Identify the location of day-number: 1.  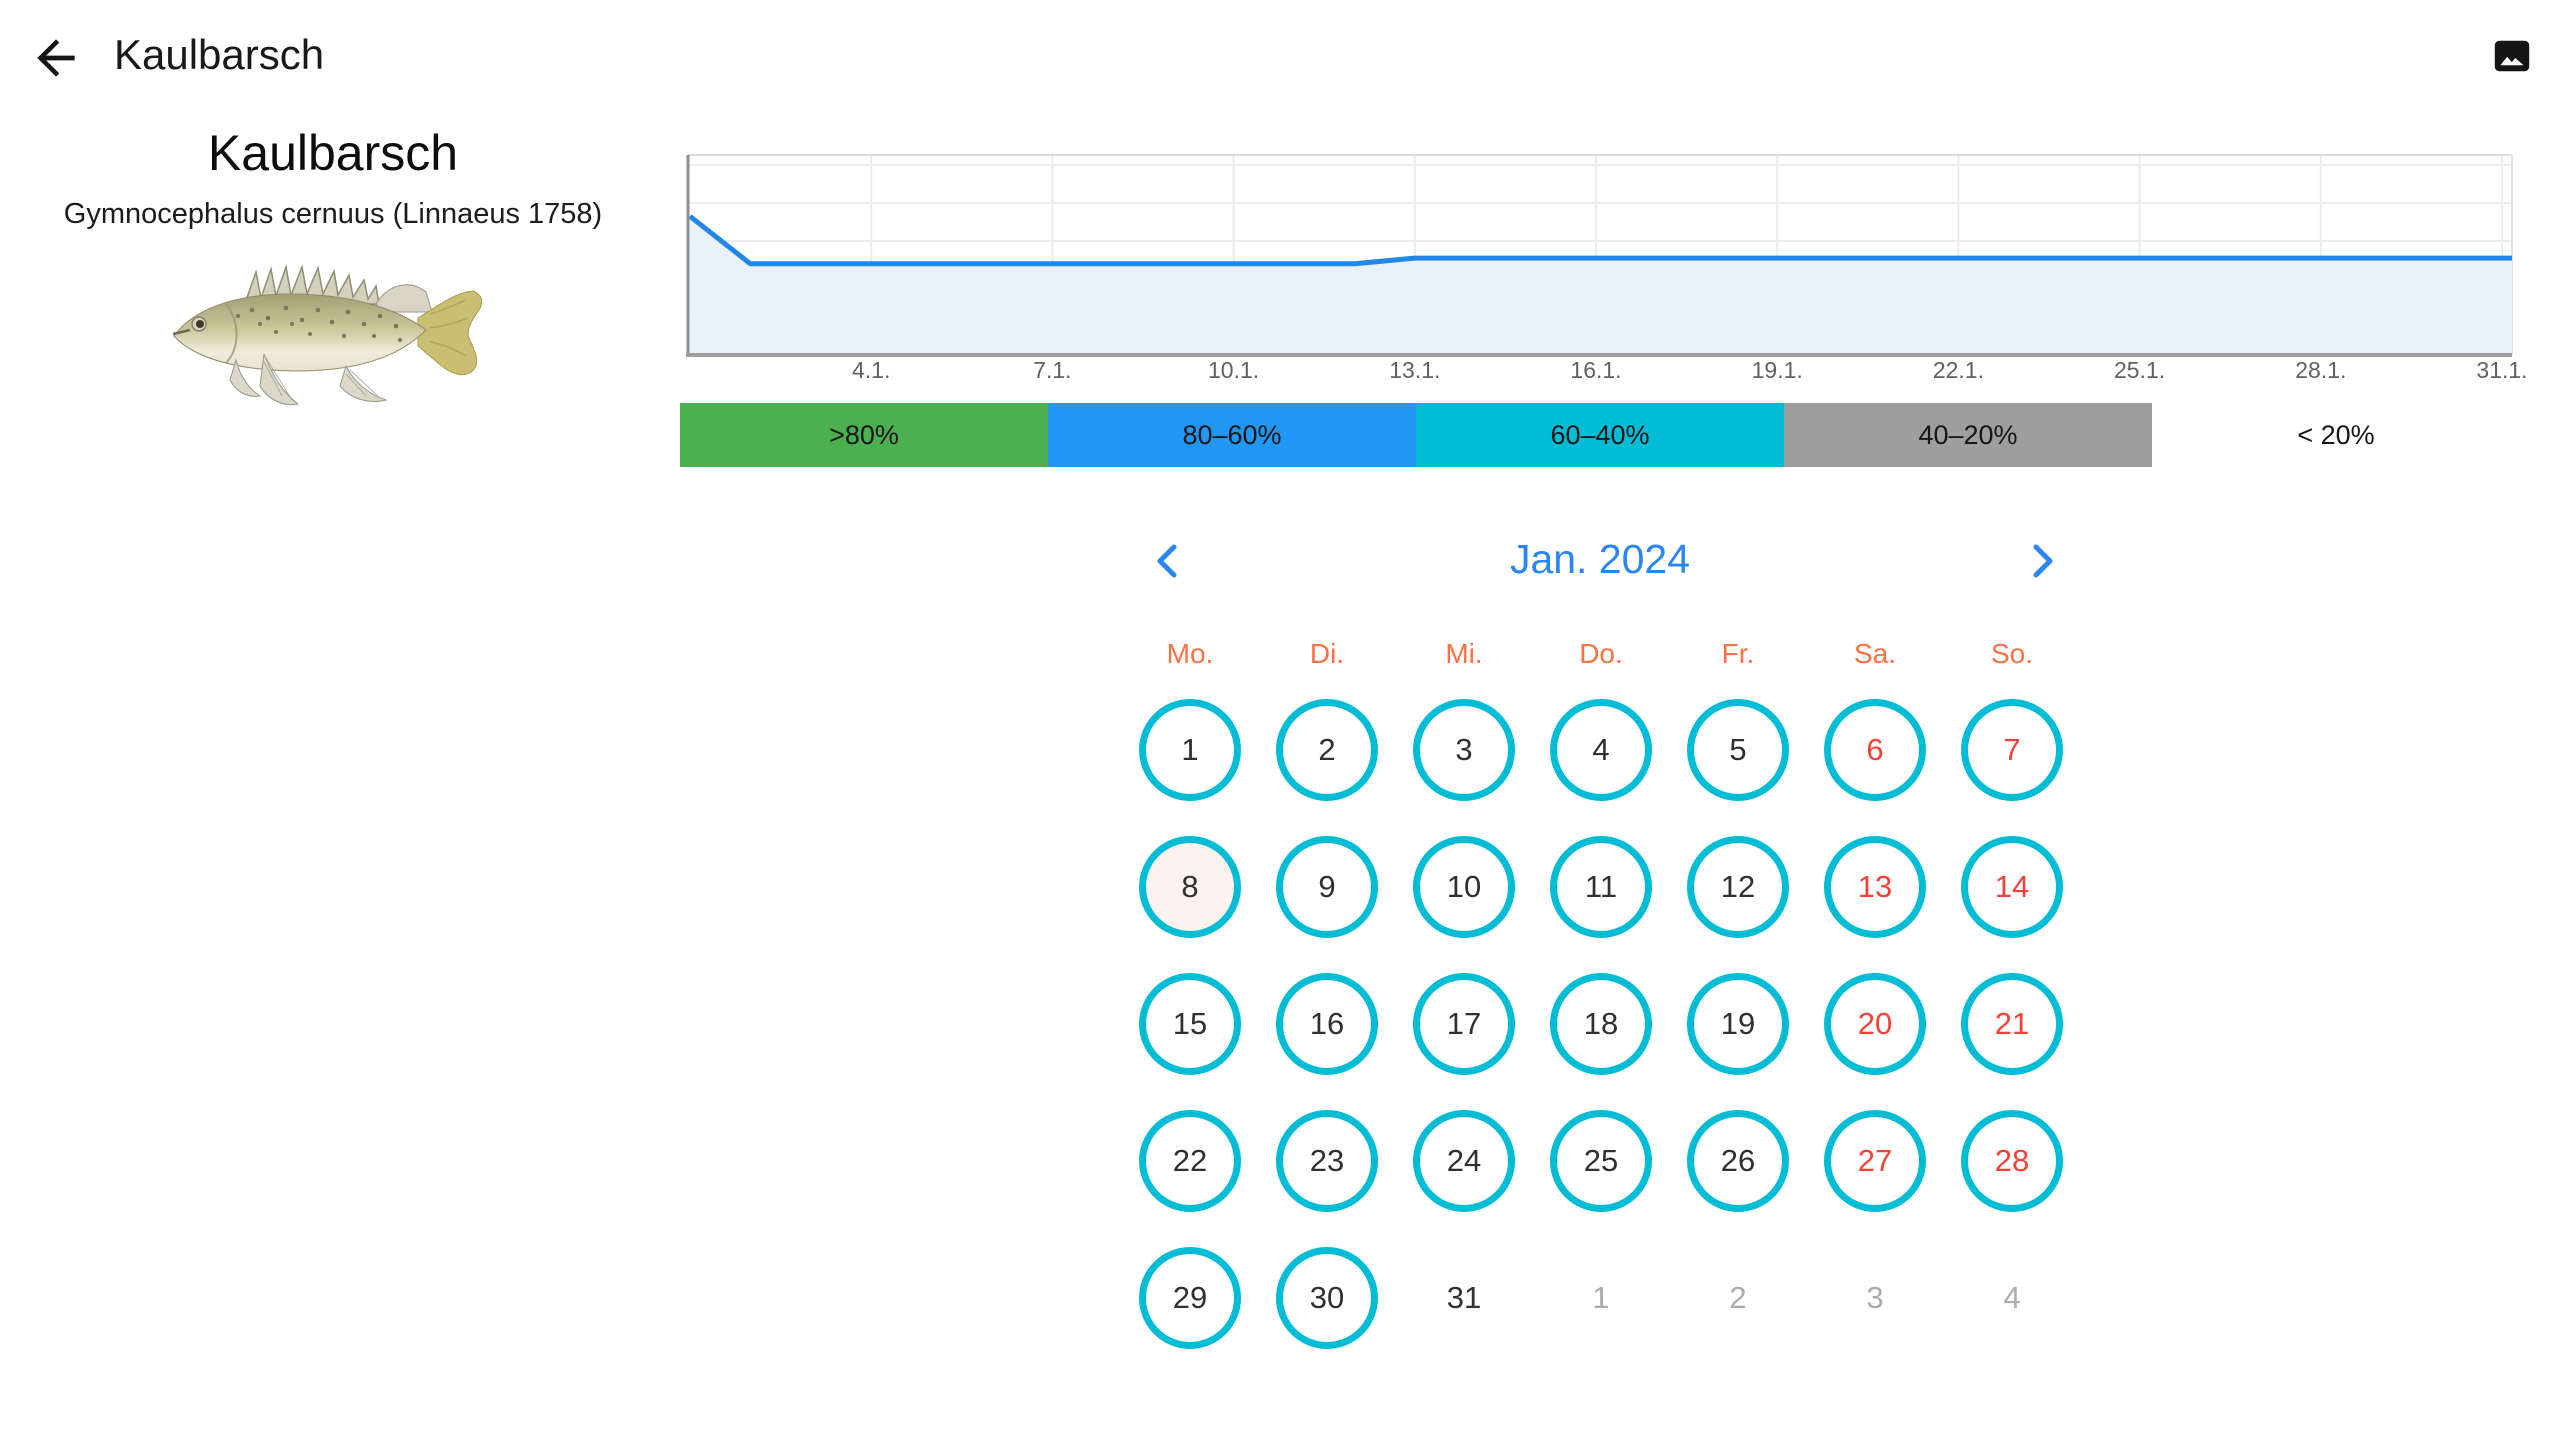
(1190, 749).